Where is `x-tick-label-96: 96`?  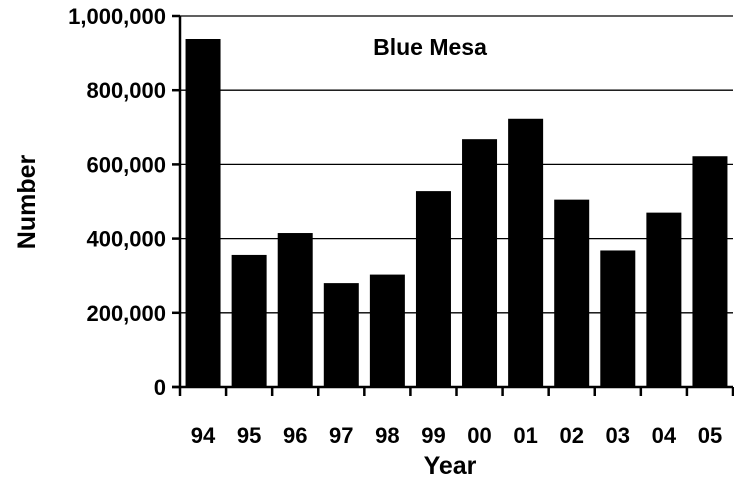
x-tick-label-96: 96 is located at coordinates (295, 435).